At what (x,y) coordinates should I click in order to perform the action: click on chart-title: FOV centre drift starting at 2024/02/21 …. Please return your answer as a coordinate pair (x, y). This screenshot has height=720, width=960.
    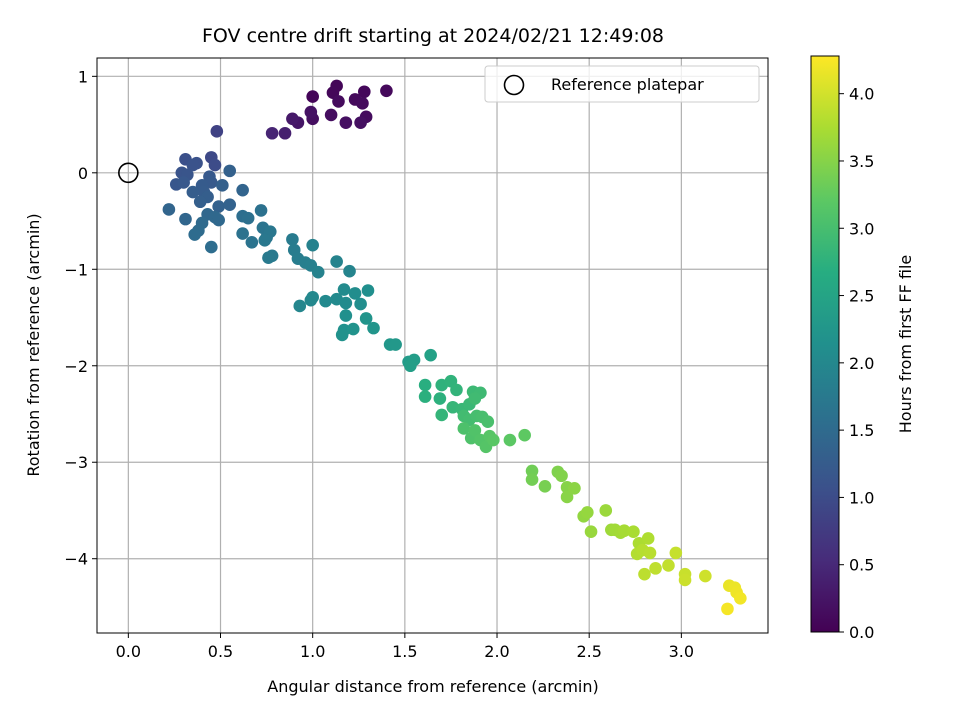
    Looking at the image, I should click on (433, 36).